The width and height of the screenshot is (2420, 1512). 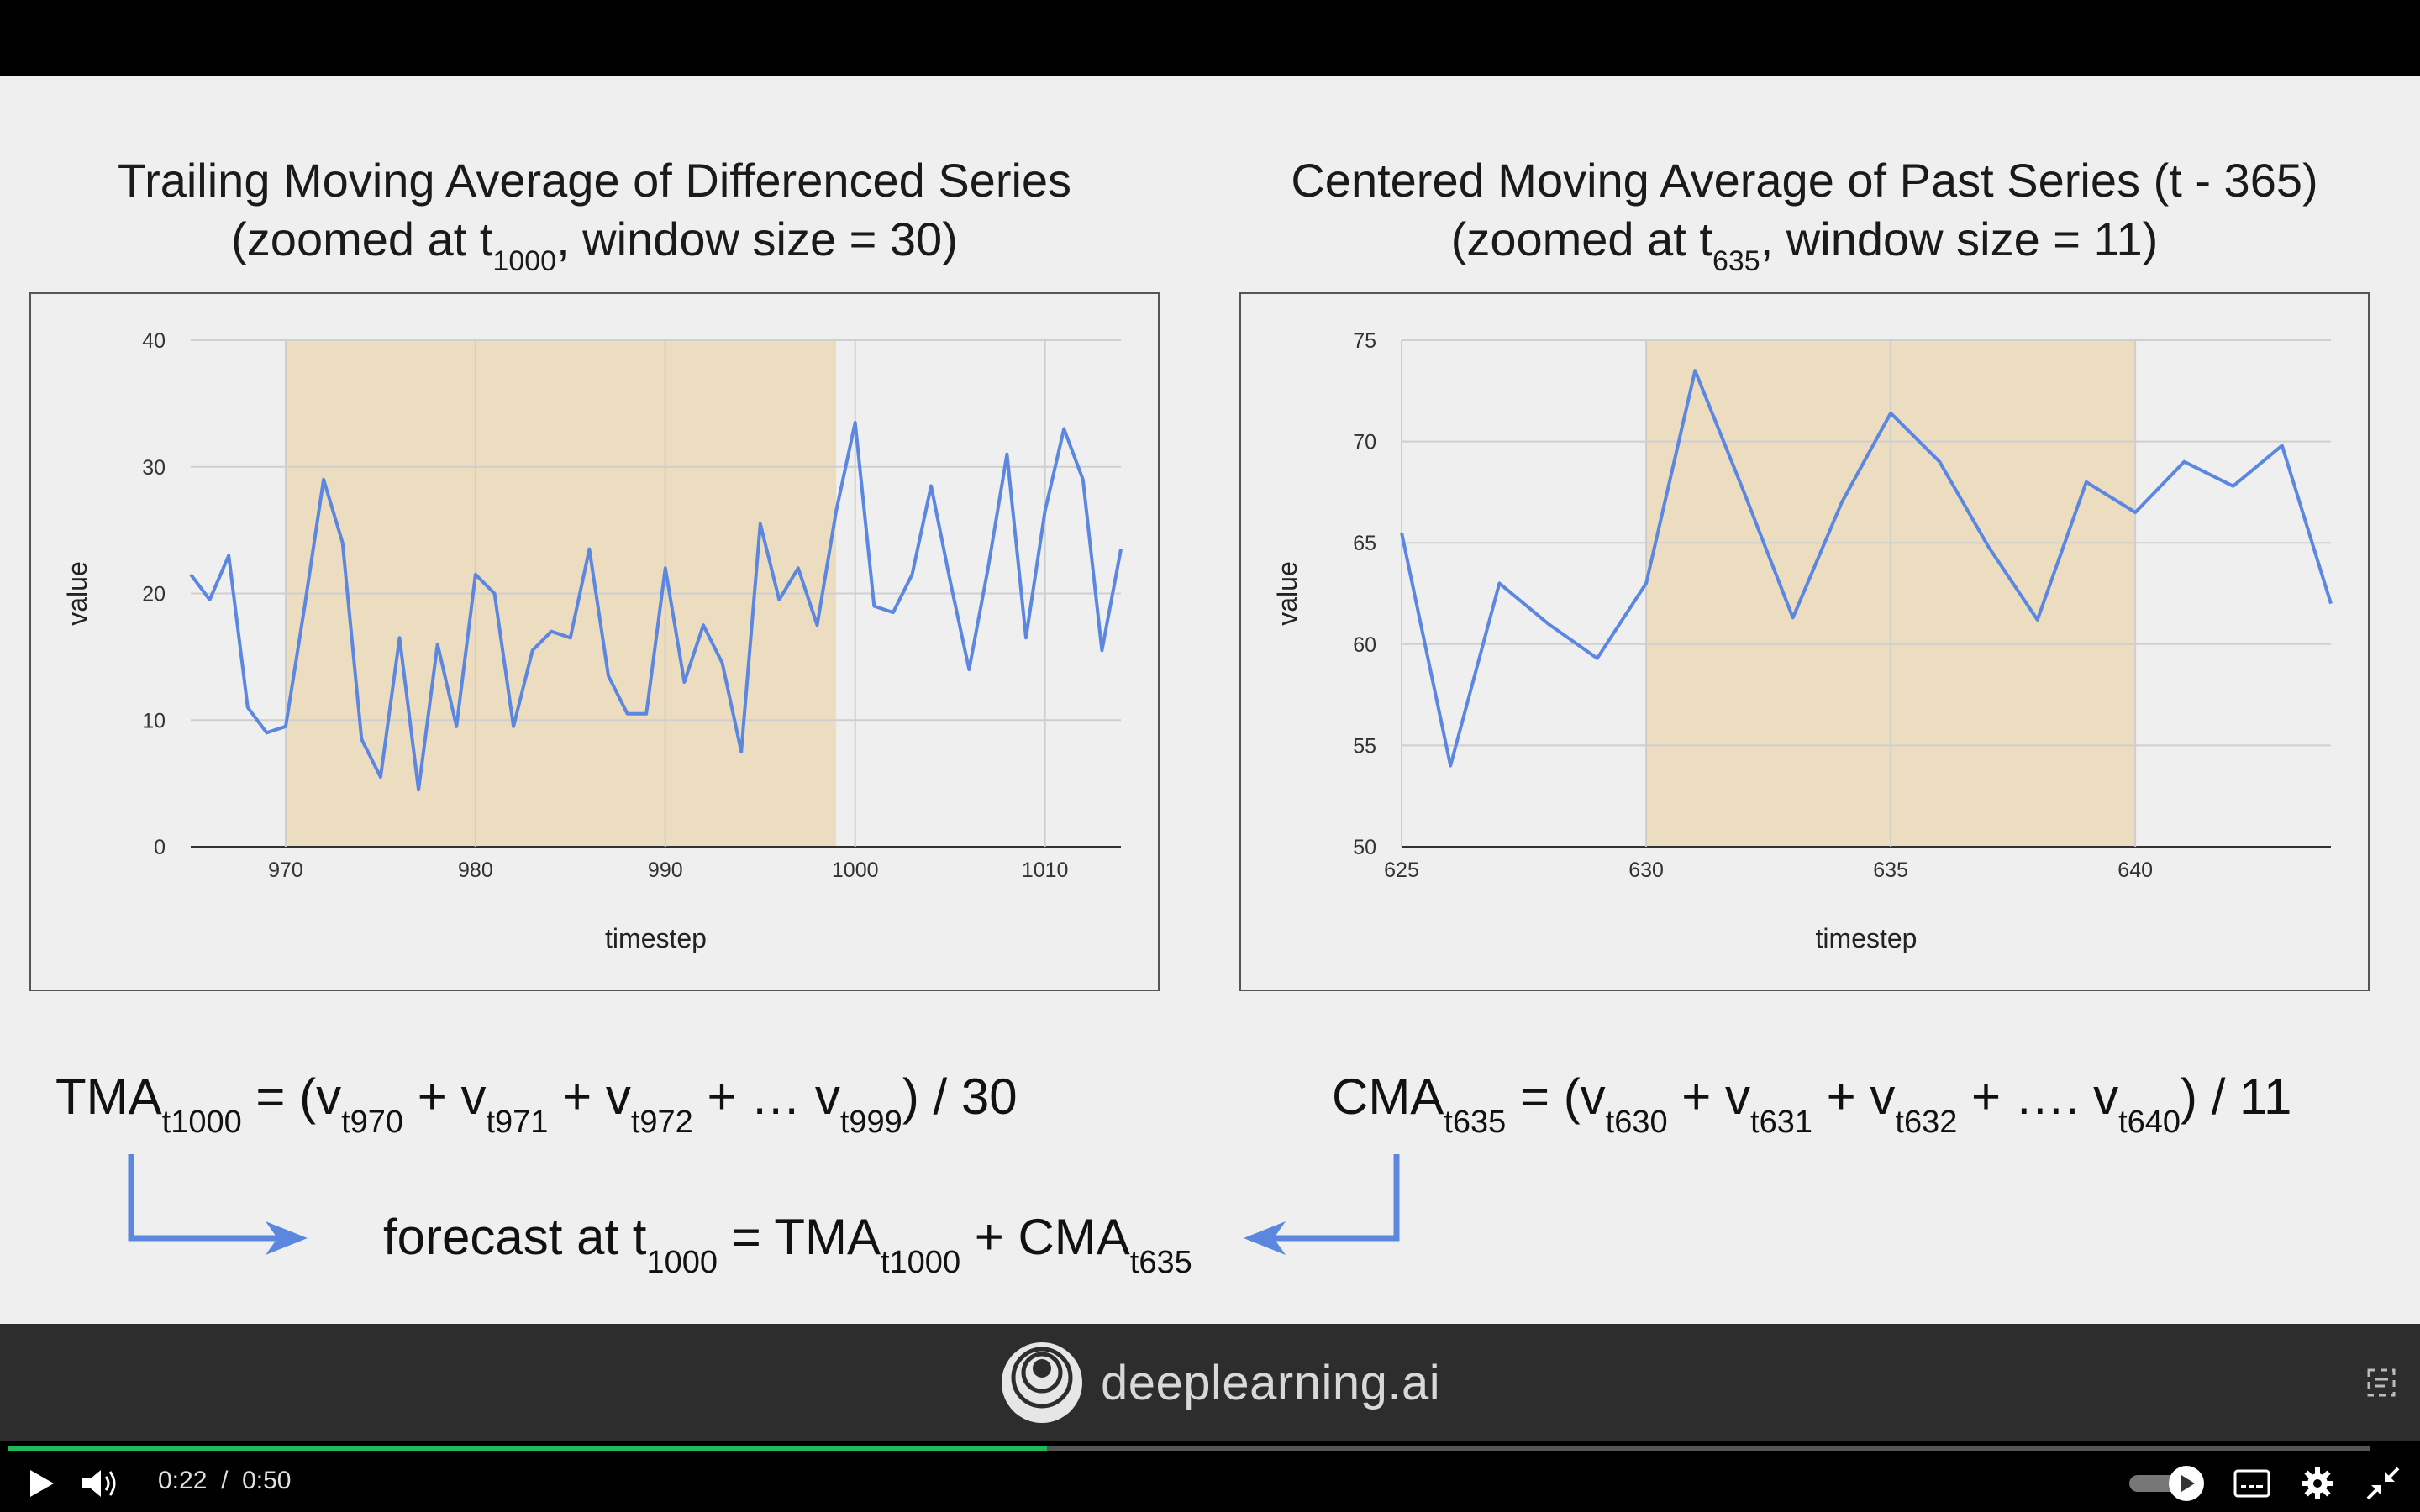 What do you see at coordinates (2317, 1483) in the screenshot?
I see `settings-gear-icon` at bounding box center [2317, 1483].